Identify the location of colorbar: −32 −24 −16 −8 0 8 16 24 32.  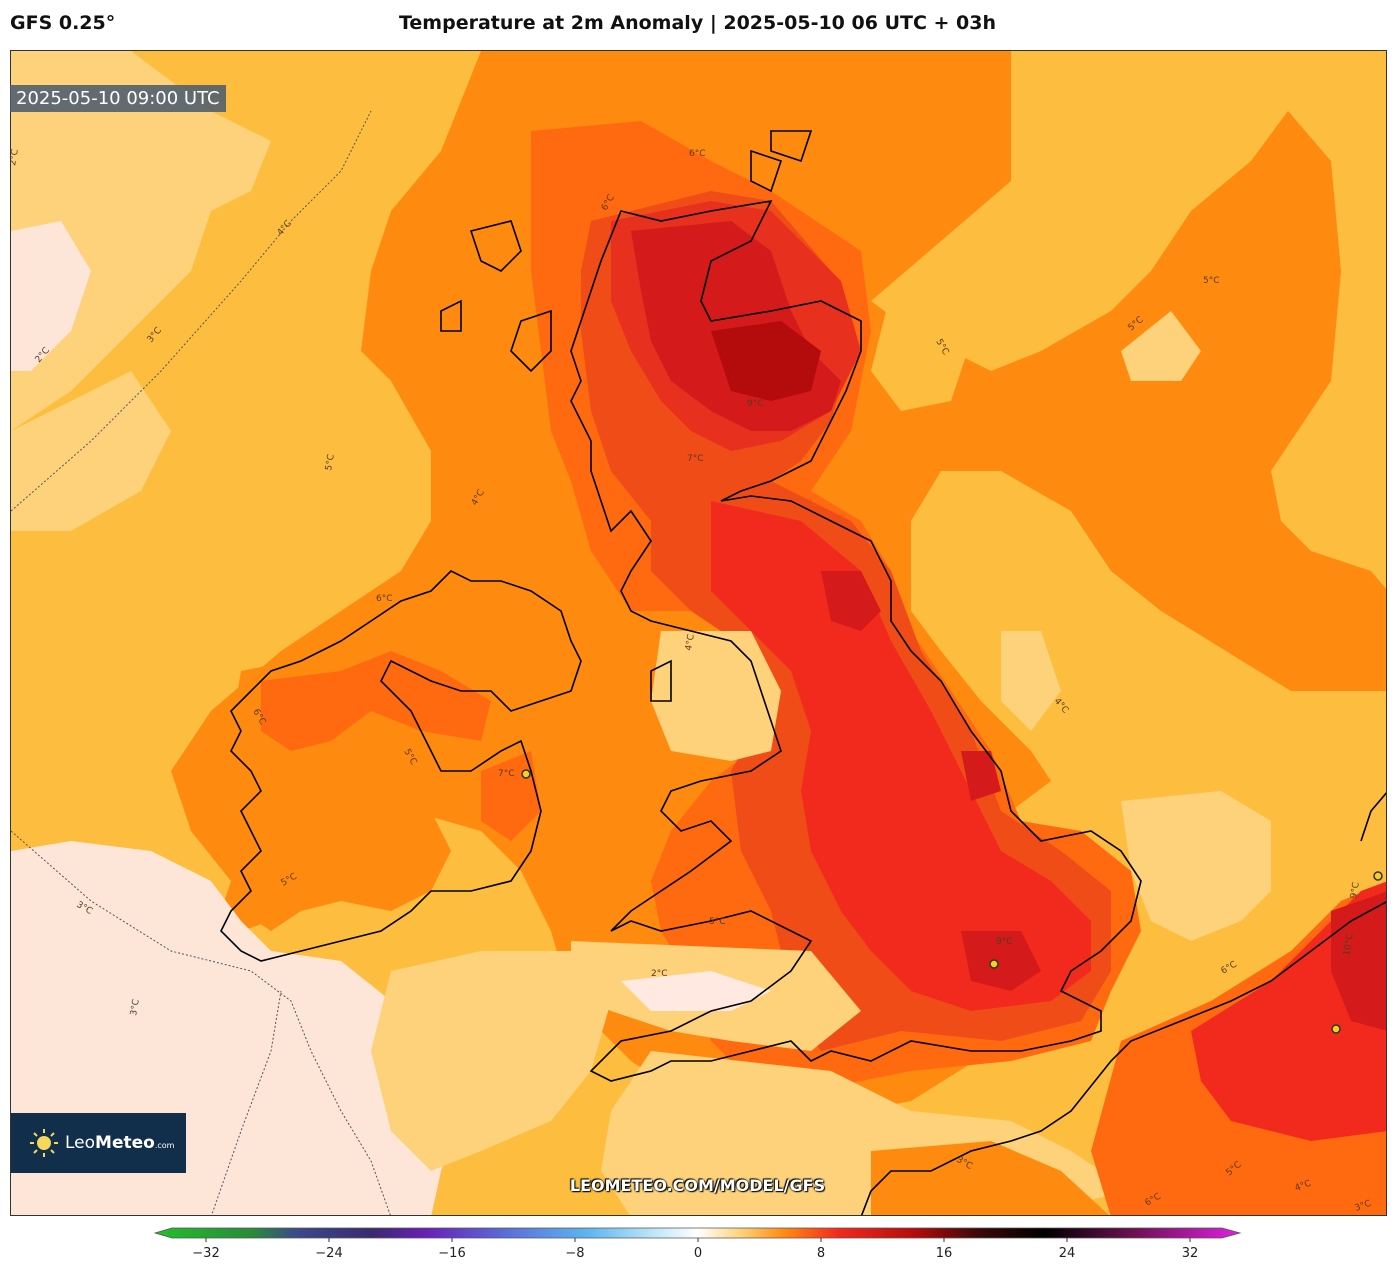
(697, 1242).